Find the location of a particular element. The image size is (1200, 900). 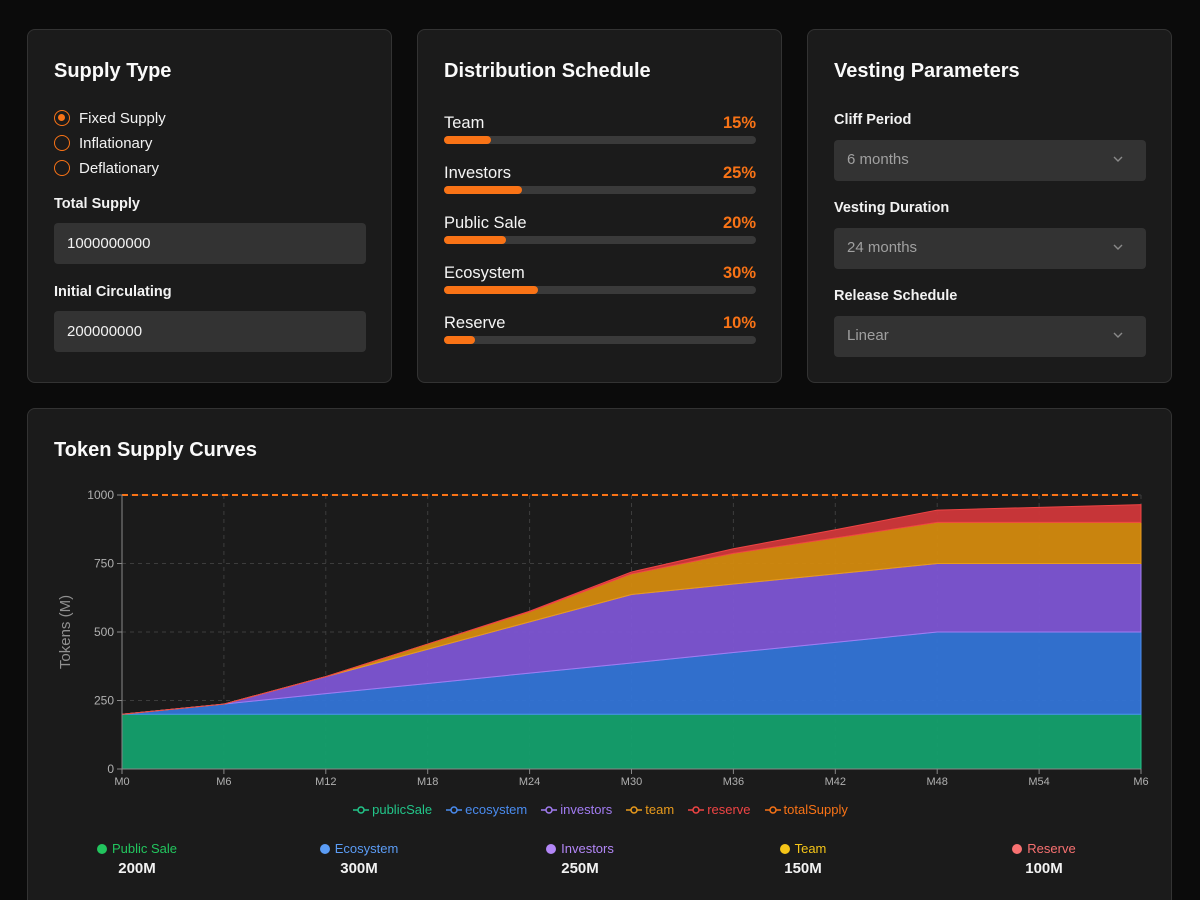

legend-item-publicSale: publicSale is located at coordinates (392, 809).